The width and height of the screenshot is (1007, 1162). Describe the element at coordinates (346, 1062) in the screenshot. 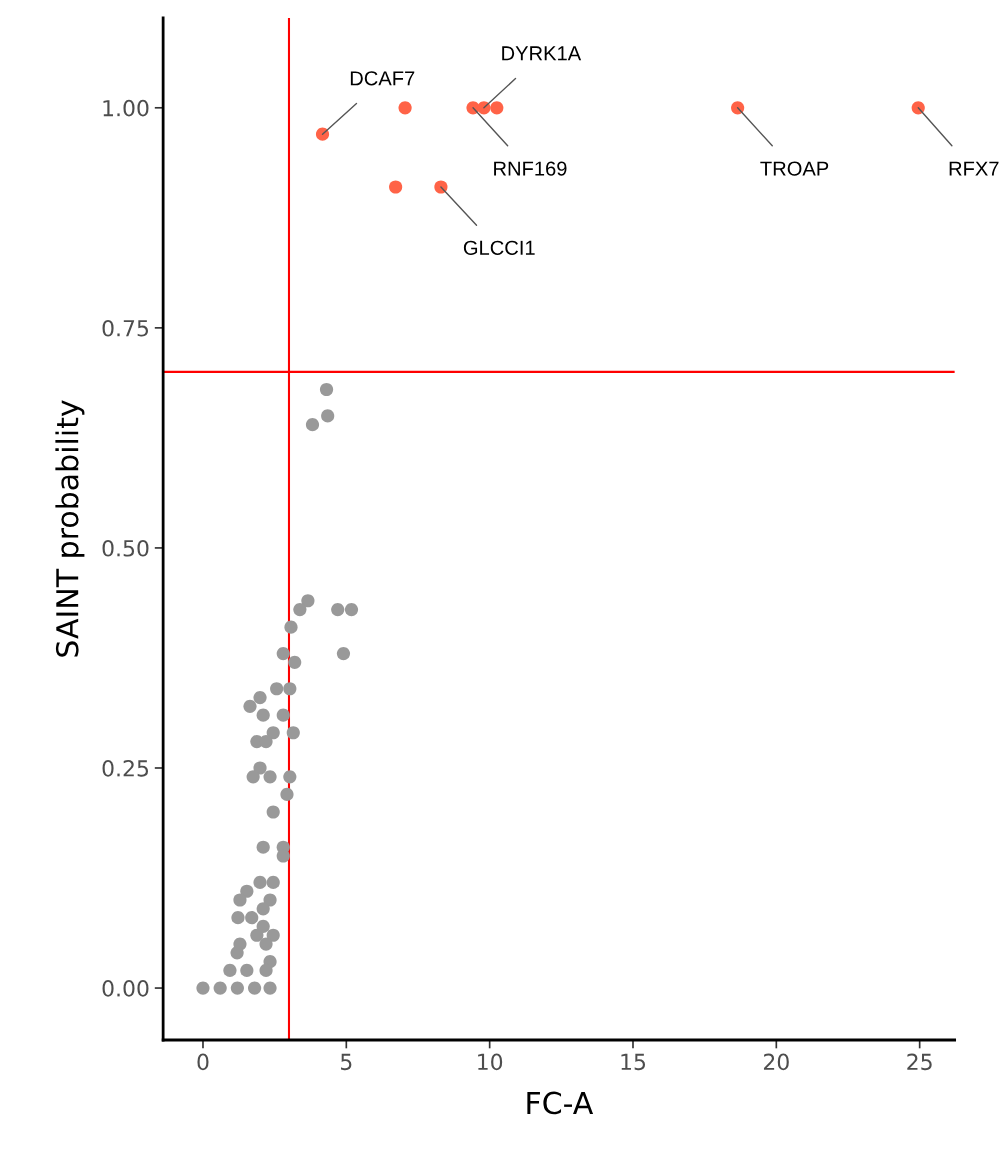

I see `x-tick-label: 5` at that location.